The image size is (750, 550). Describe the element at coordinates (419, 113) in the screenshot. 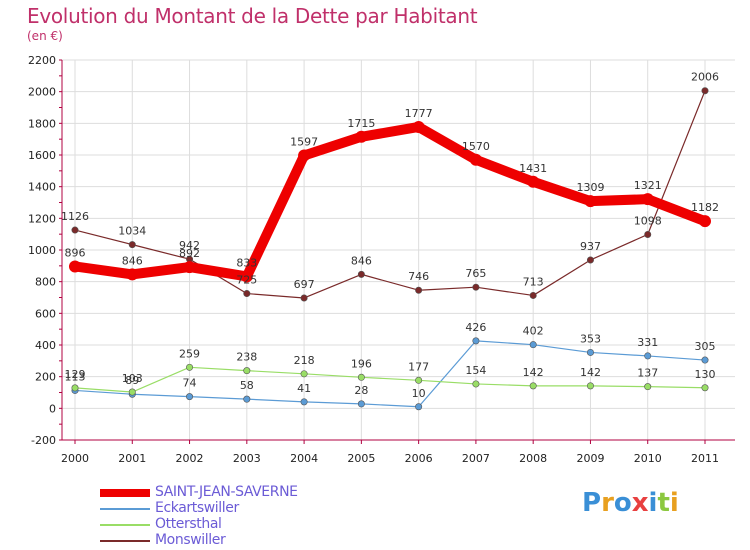

I see `data-label: 1777` at that location.